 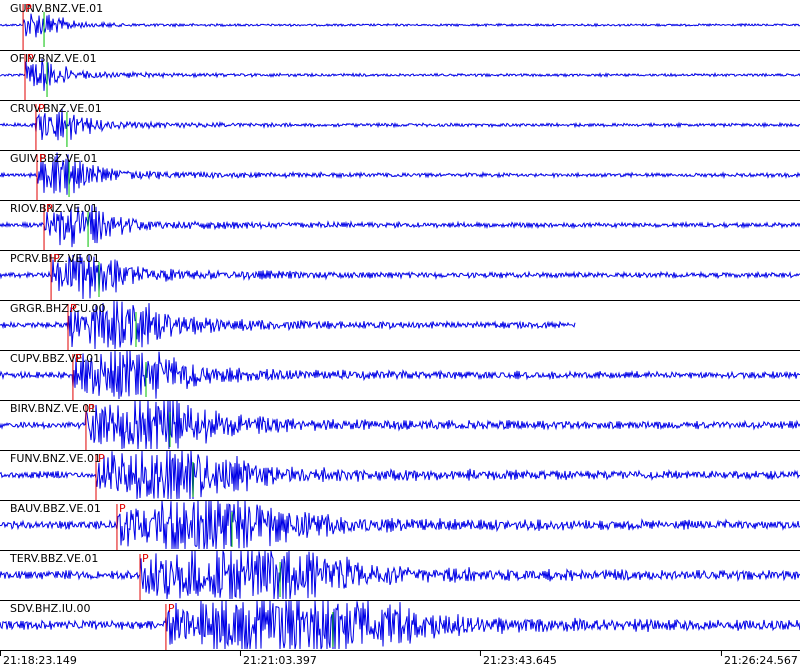 I want to click on station-label: SDV.BHZ.IU.00, so click(x=50, y=608).